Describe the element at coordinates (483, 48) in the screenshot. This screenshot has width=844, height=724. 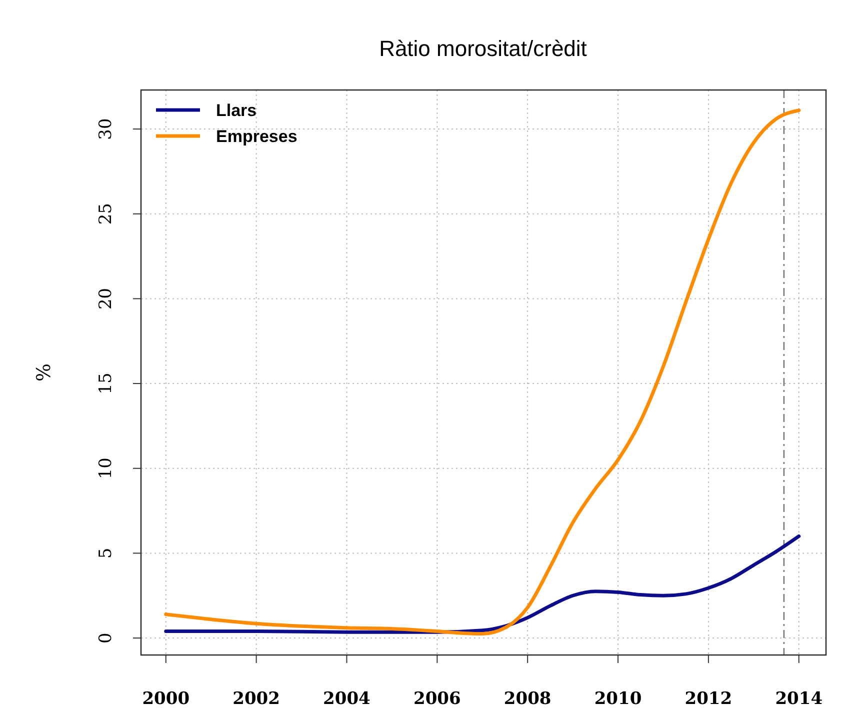
I see `chart-title: Ràtio morositat/crèdit` at that location.